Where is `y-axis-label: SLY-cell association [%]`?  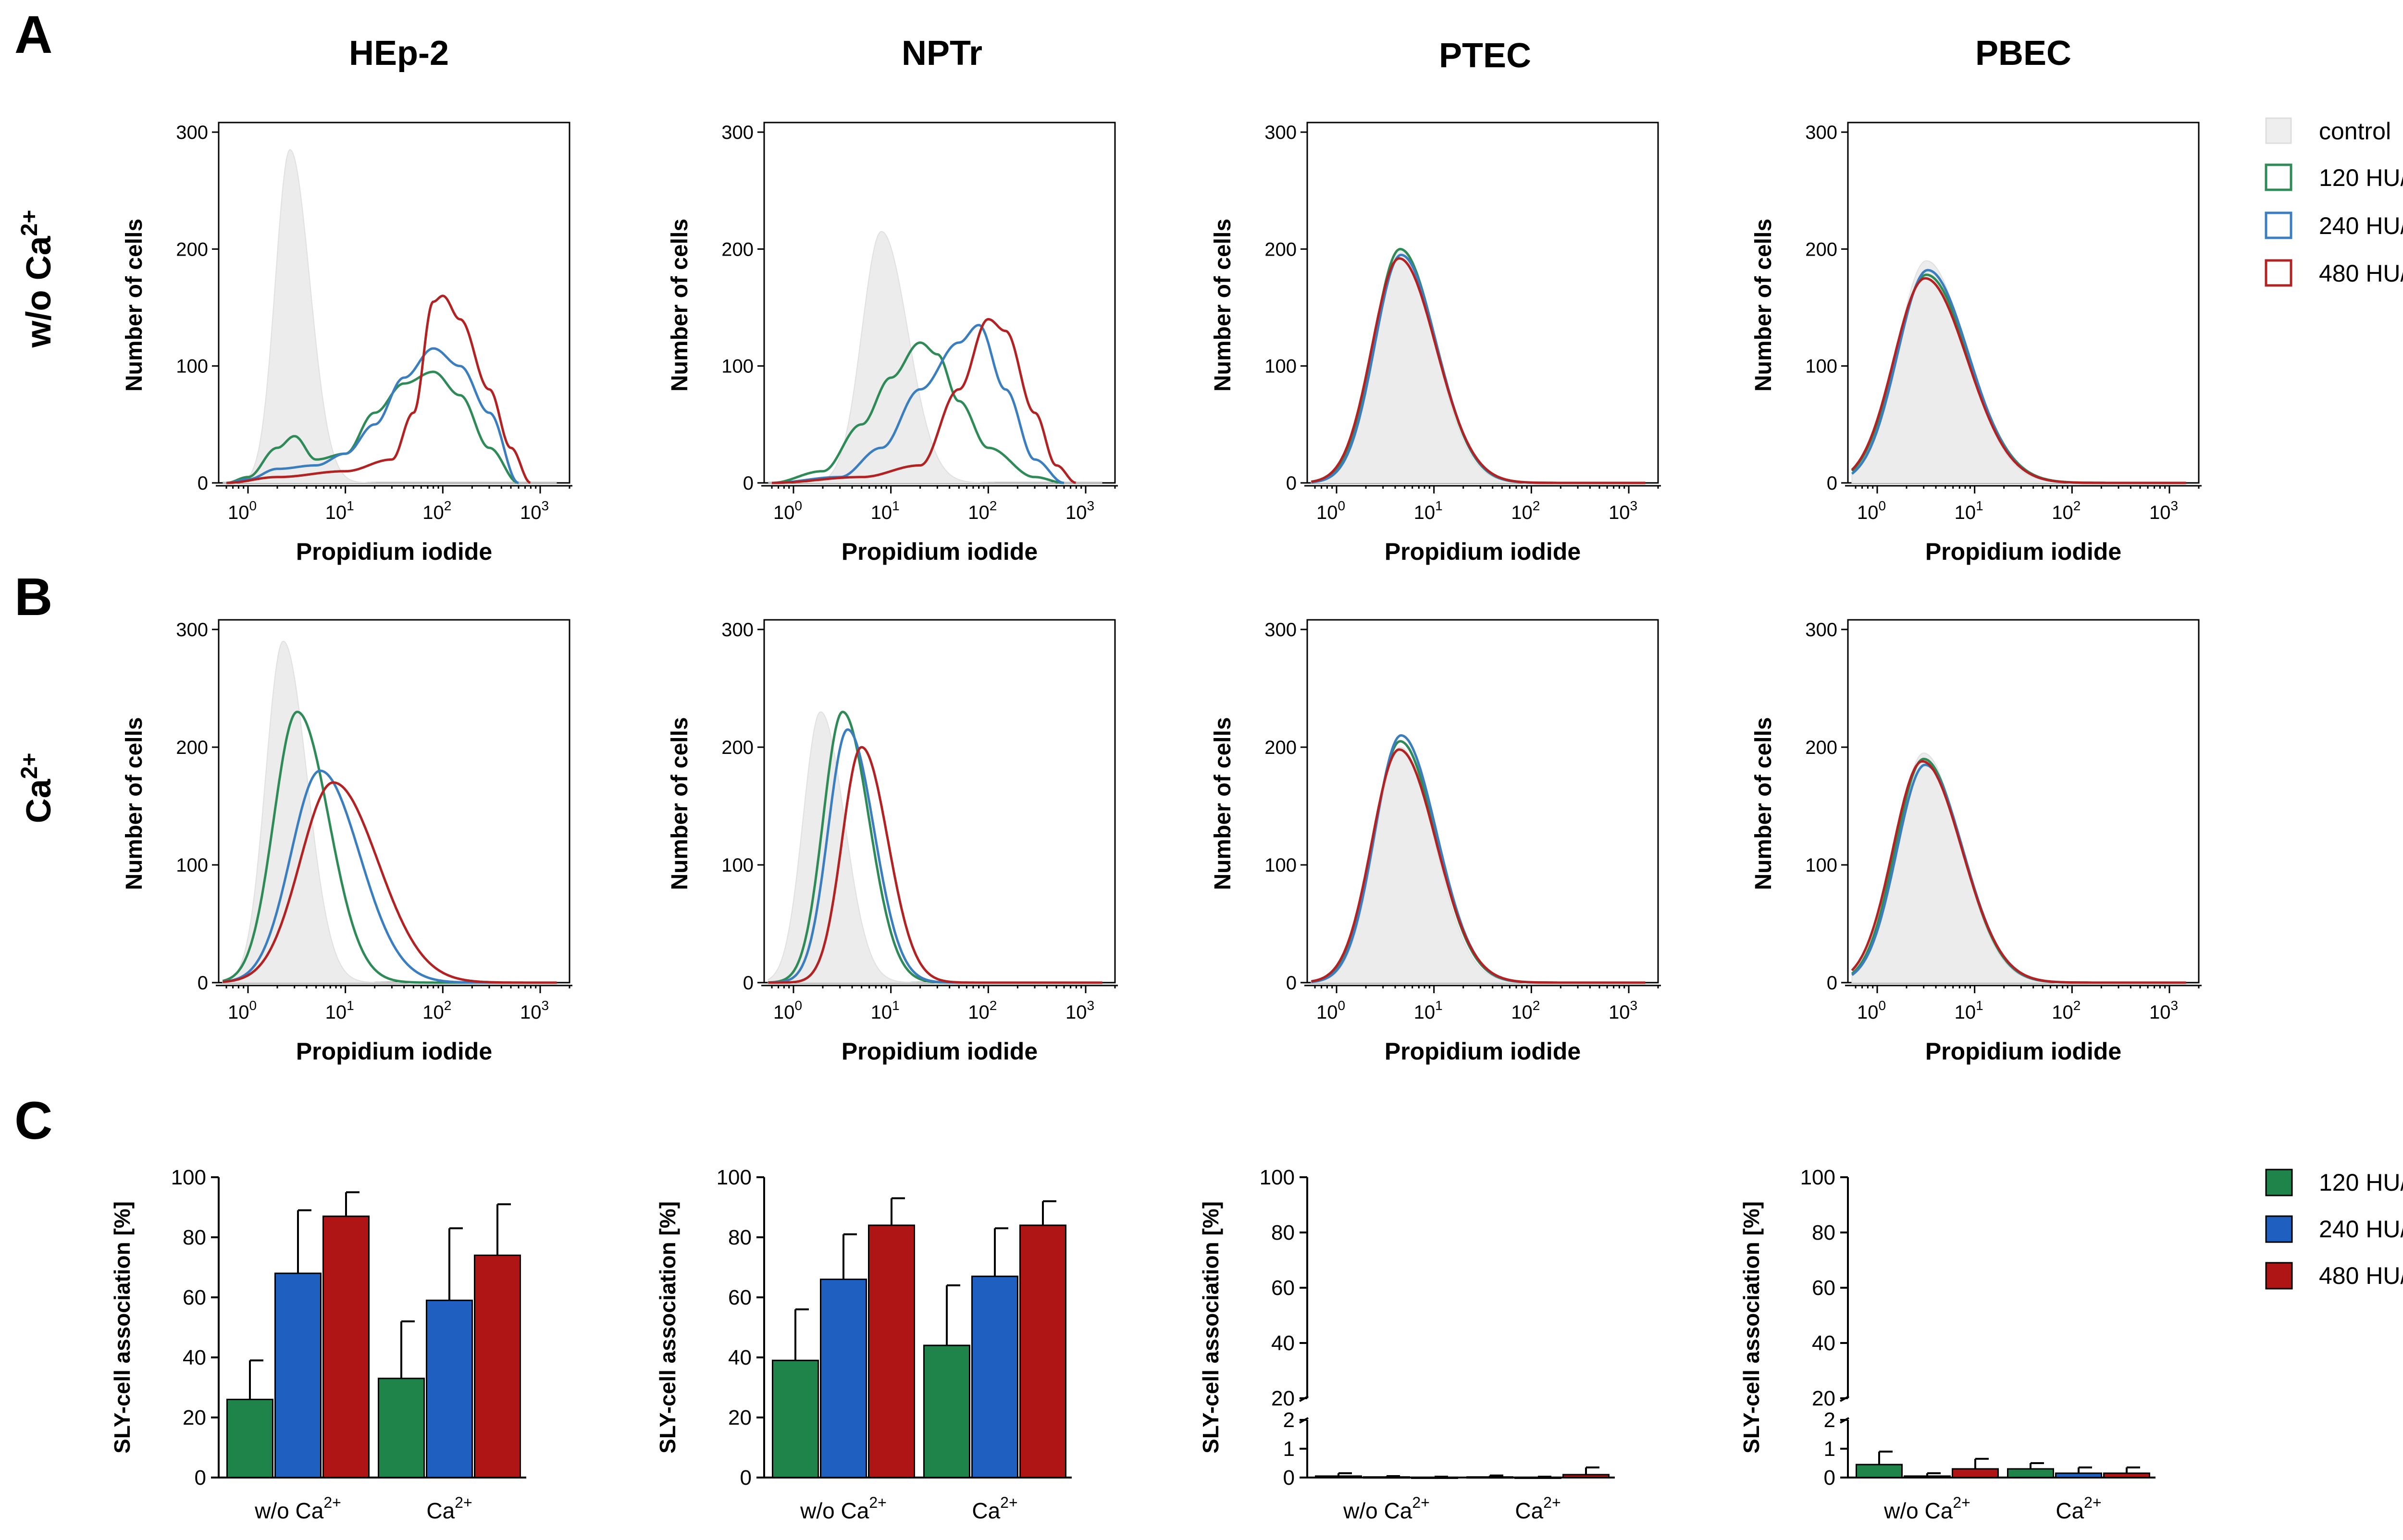
y-axis-label: SLY-cell association [%] is located at coordinates (1210, 1327).